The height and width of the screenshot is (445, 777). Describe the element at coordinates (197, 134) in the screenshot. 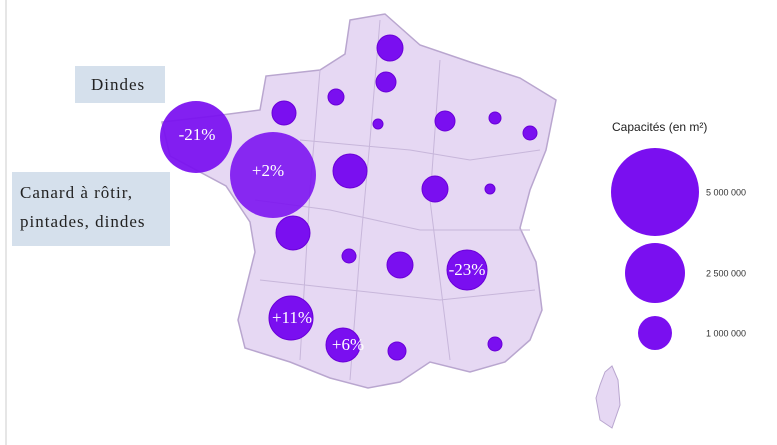

I see `change-label: -21%` at that location.